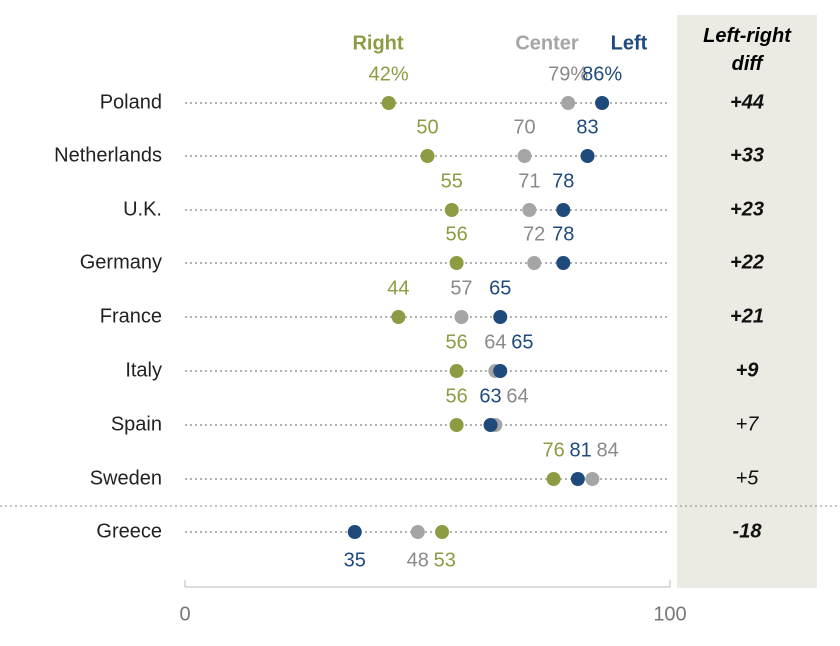 The height and width of the screenshot is (646, 840). I want to click on category-label: Netherlands, so click(108, 155).